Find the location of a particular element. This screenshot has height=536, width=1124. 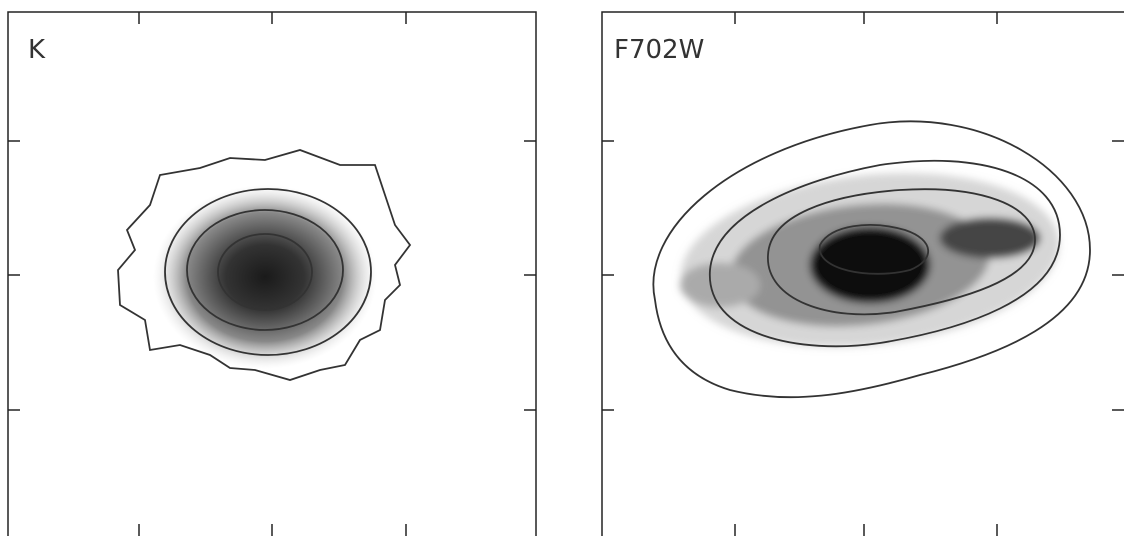

panel-label: K is located at coordinates (37, 50).